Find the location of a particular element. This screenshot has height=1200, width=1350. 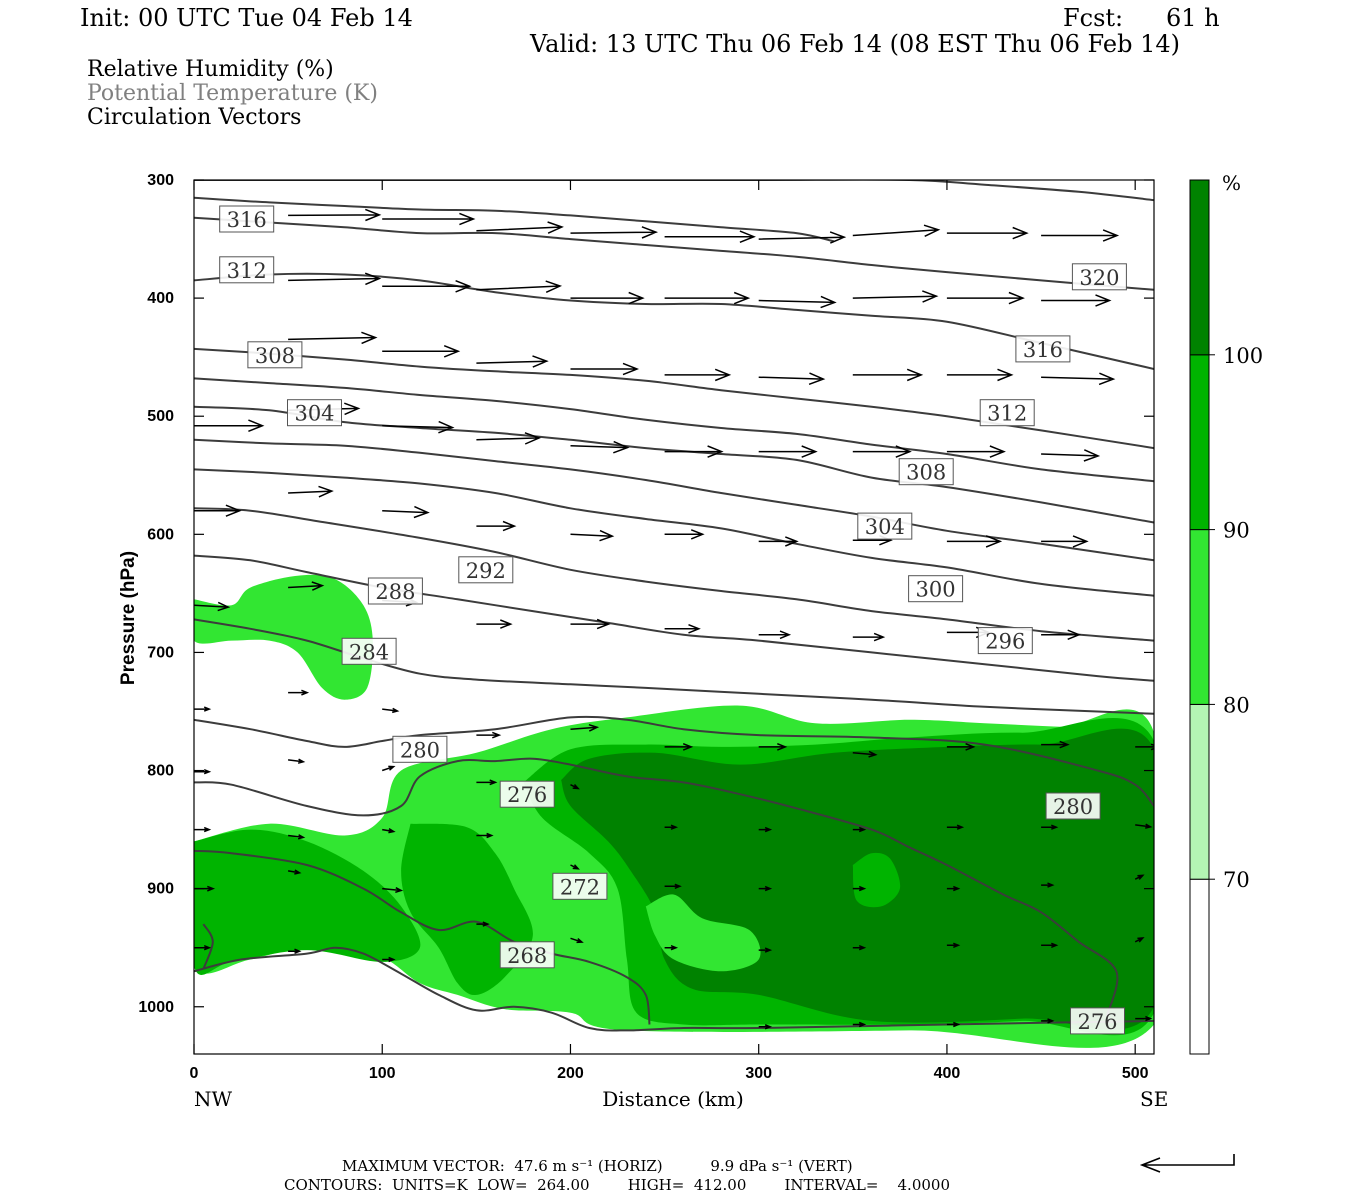

contour-label-text: 280 is located at coordinates (420, 750).